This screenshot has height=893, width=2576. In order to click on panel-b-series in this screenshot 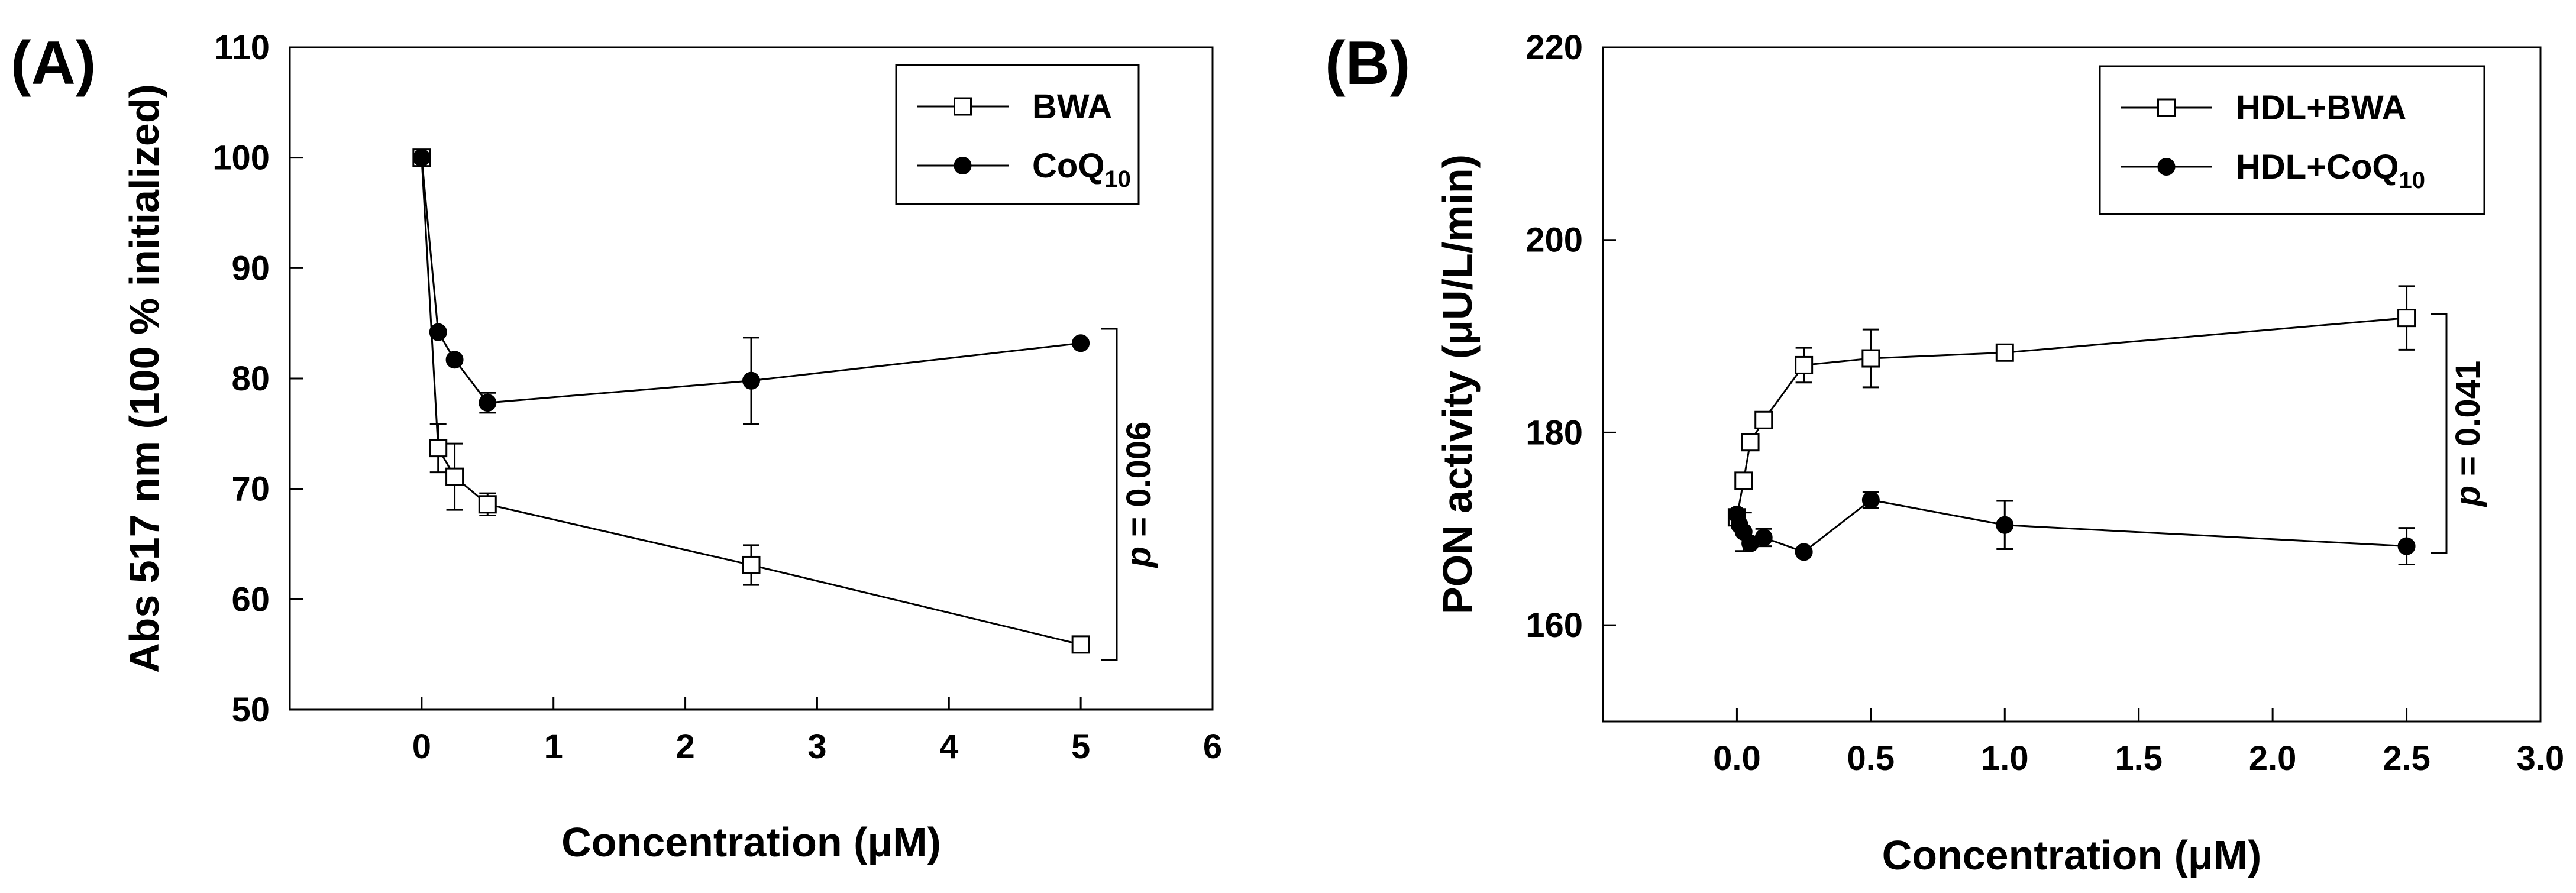, I will do `click(2071, 425)`.